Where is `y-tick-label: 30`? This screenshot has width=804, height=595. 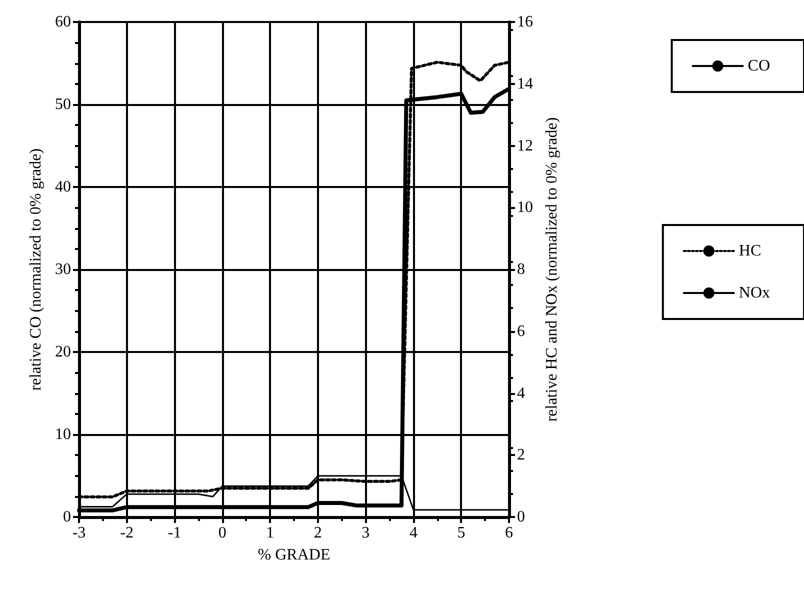
y-tick-label: 30 is located at coordinates (63, 269).